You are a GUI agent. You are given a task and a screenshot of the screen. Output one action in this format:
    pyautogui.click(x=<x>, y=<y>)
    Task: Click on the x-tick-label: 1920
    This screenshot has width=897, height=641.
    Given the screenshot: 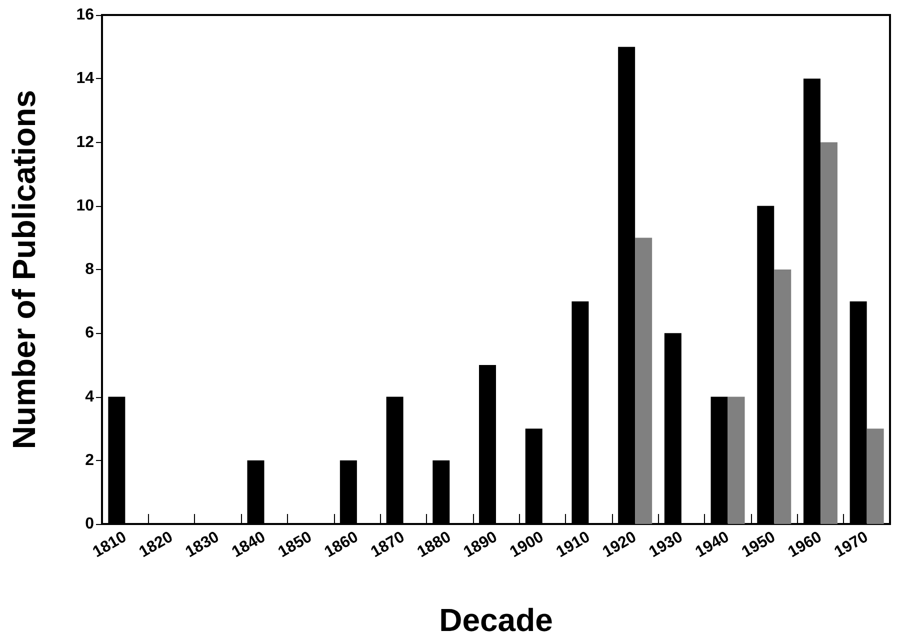 What is the action you would take?
    pyautogui.click(x=620, y=545)
    